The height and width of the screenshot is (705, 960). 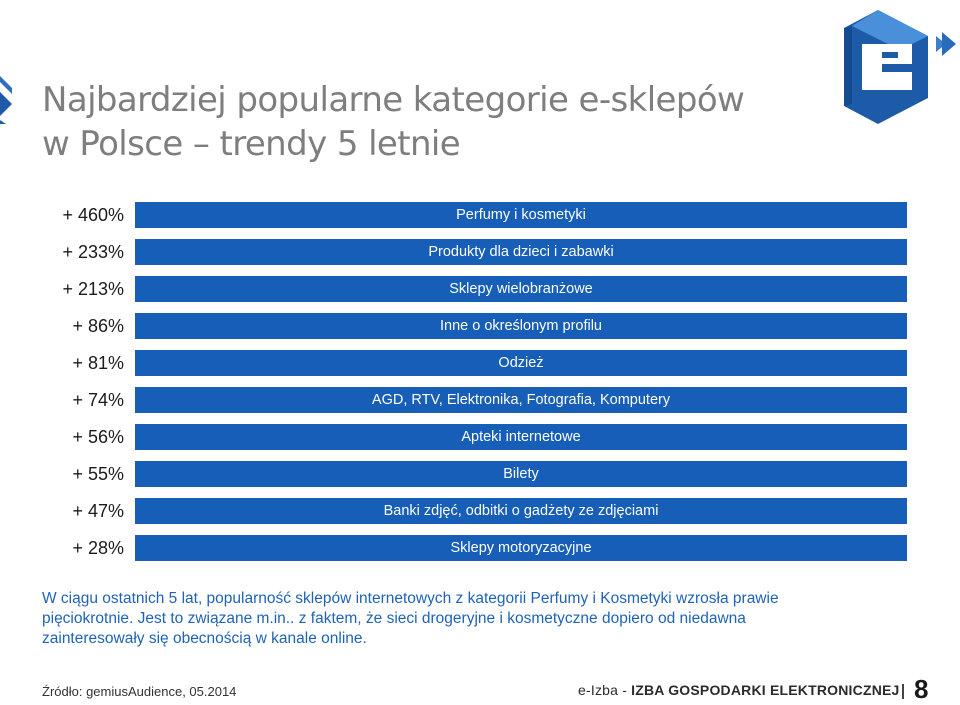 What do you see at coordinates (921, 689) in the screenshot?
I see `page-number: 8` at bounding box center [921, 689].